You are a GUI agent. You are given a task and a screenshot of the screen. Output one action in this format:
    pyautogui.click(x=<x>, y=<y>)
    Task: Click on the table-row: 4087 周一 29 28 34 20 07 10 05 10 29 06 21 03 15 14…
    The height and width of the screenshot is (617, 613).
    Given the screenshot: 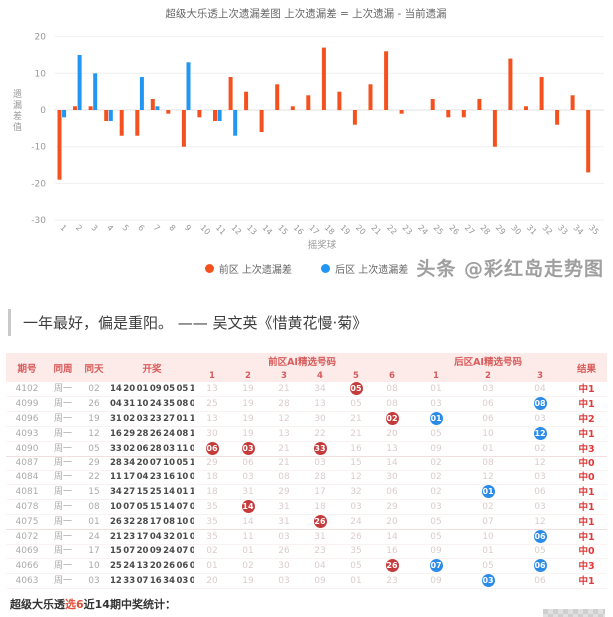 What is the action you would take?
    pyautogui.click(x=307, y=463)
    